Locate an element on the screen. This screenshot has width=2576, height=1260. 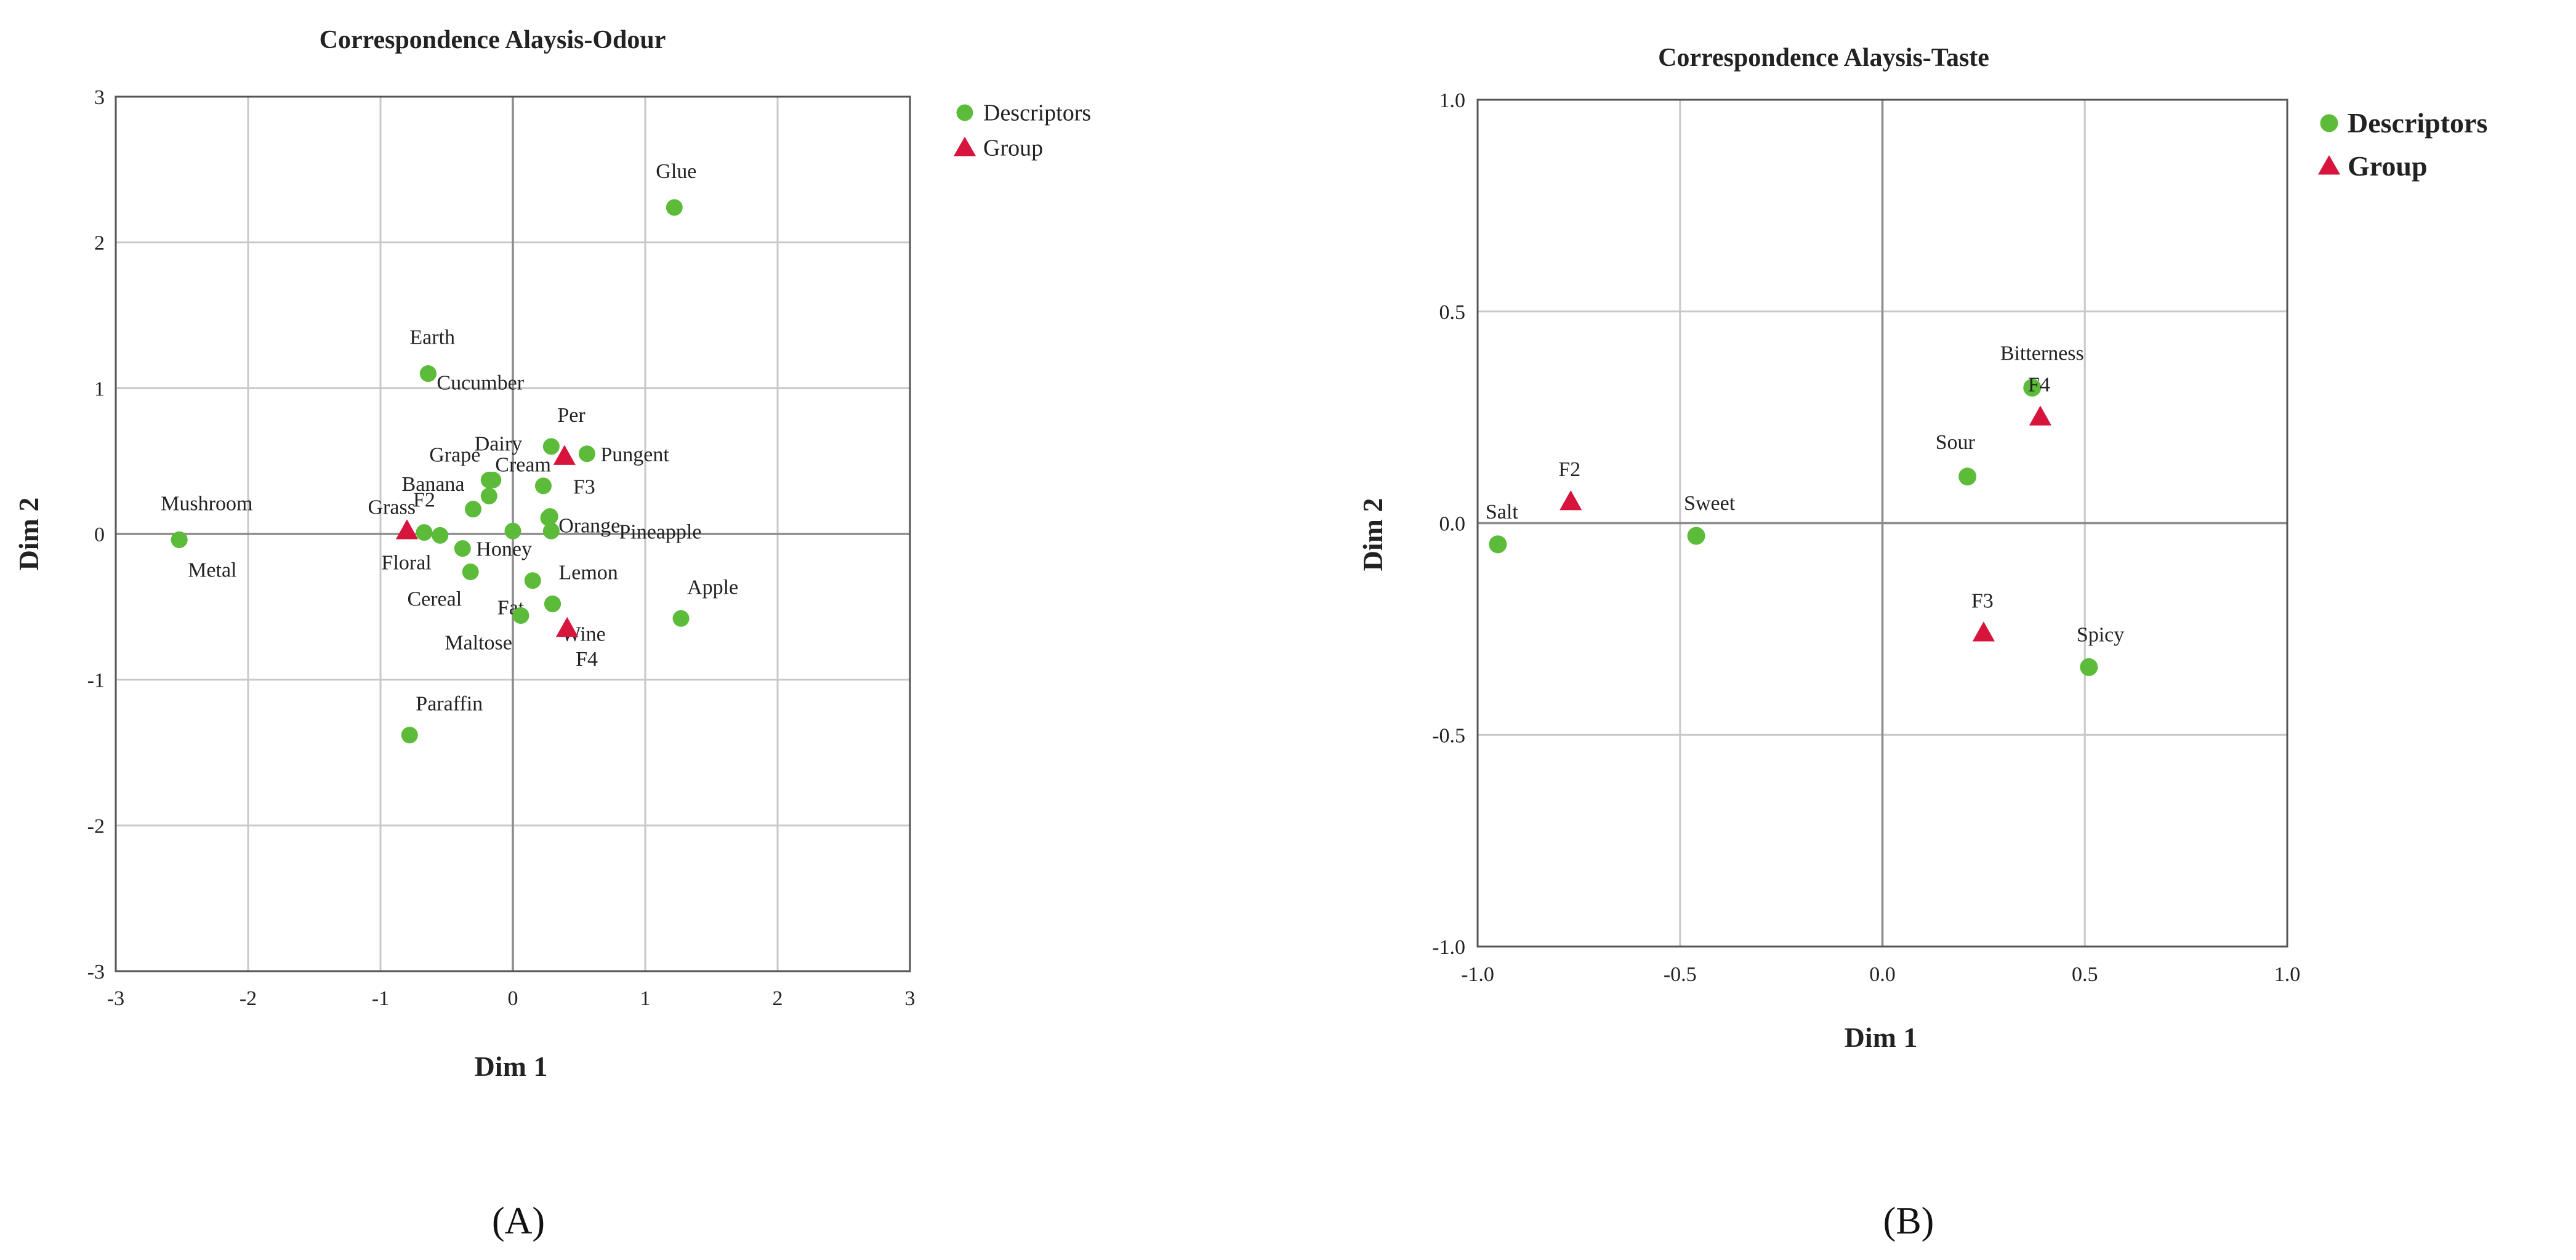
odour-y-tick-label: -3 is located at coordinates (96, 972).